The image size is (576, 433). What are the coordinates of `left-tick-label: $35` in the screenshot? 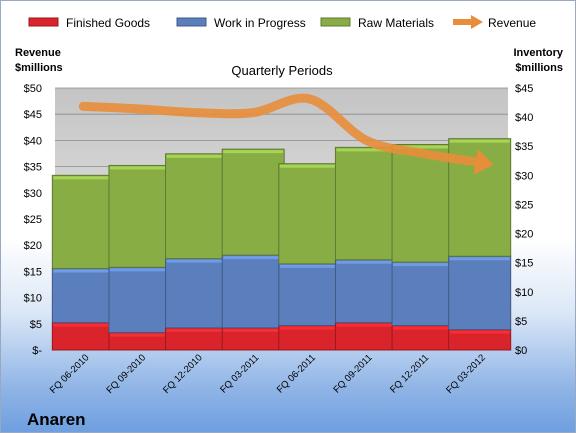 It's located at (33, 168).